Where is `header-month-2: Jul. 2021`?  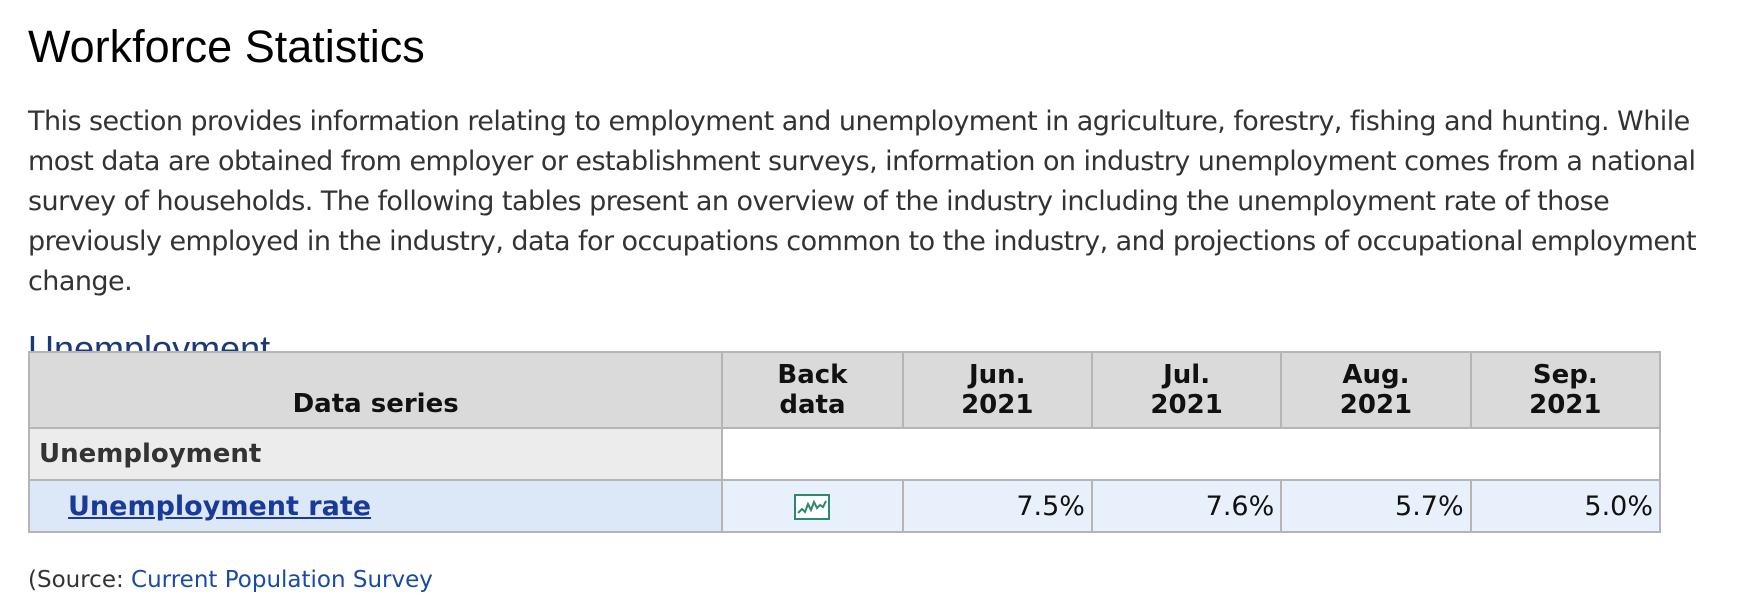 header-month-2: Jul. 2021 is located at coordinates (1186, 390).